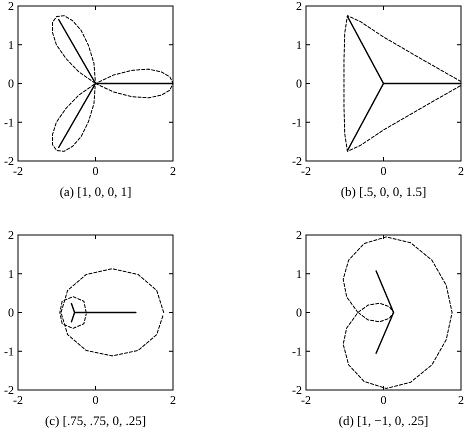  What do you see at coordinates (383, 191) in the screenshot?
I see `x-axis-title: (b) [.5, 0, 0, 1.5]` at bounding box center [383, 191].